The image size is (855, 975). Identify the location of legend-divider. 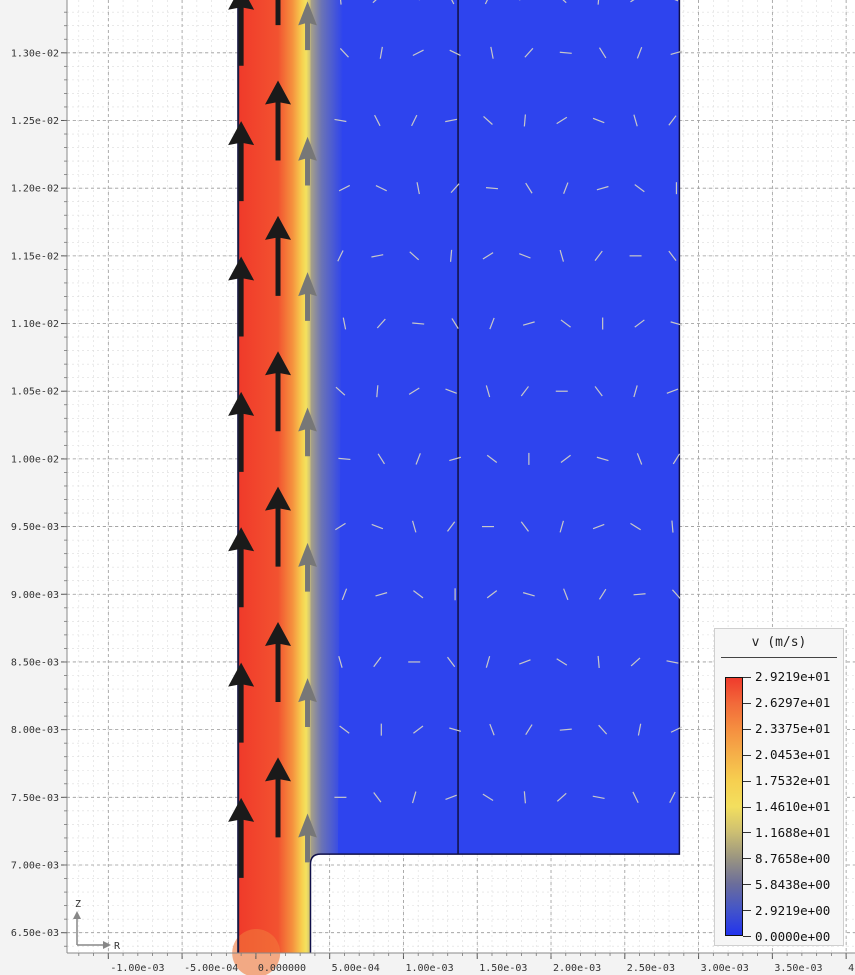
(779, 657).